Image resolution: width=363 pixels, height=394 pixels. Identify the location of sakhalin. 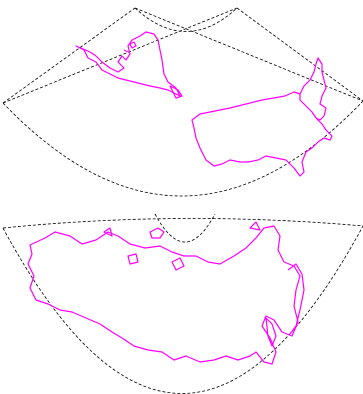
(271, 332).